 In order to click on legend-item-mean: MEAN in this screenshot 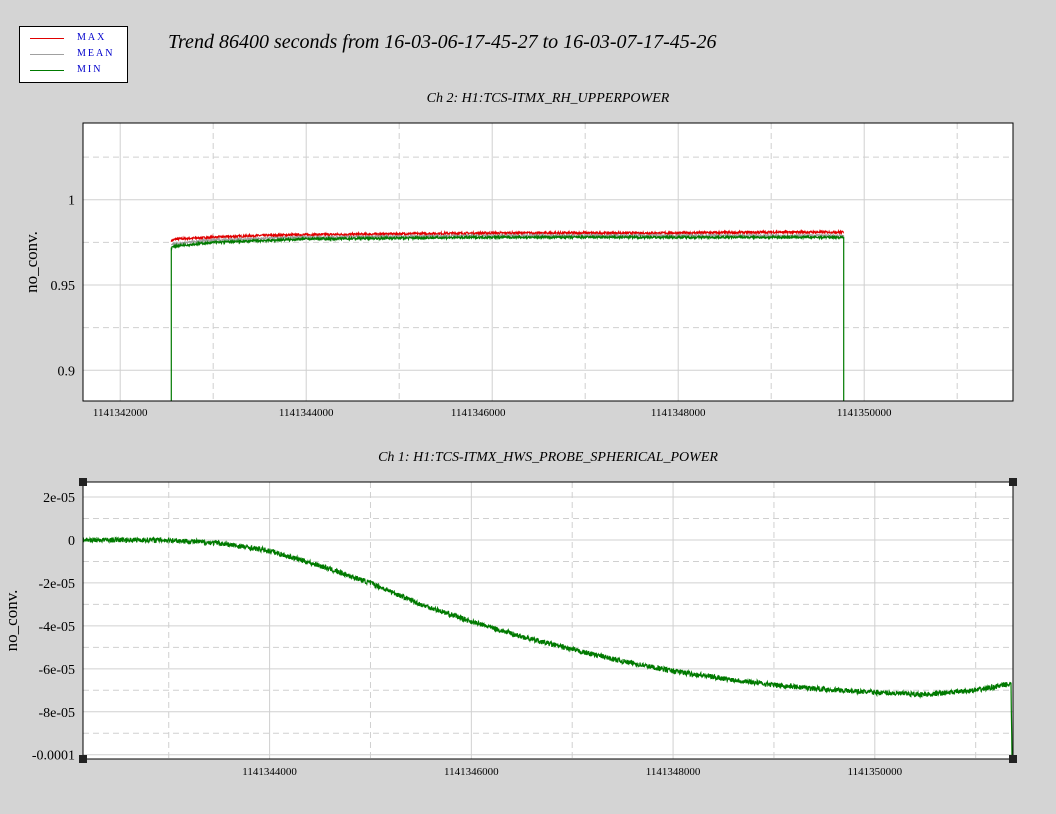, I will do `click(73, 55)`.